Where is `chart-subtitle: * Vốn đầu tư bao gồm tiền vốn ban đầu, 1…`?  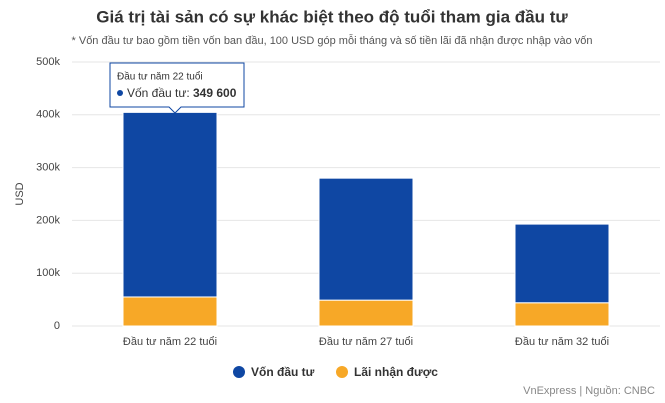
chart-subtitle: * Vốn đầu tư bao gồm tiền vốn ban đầu, 1… is located at coordinates (332, 40).